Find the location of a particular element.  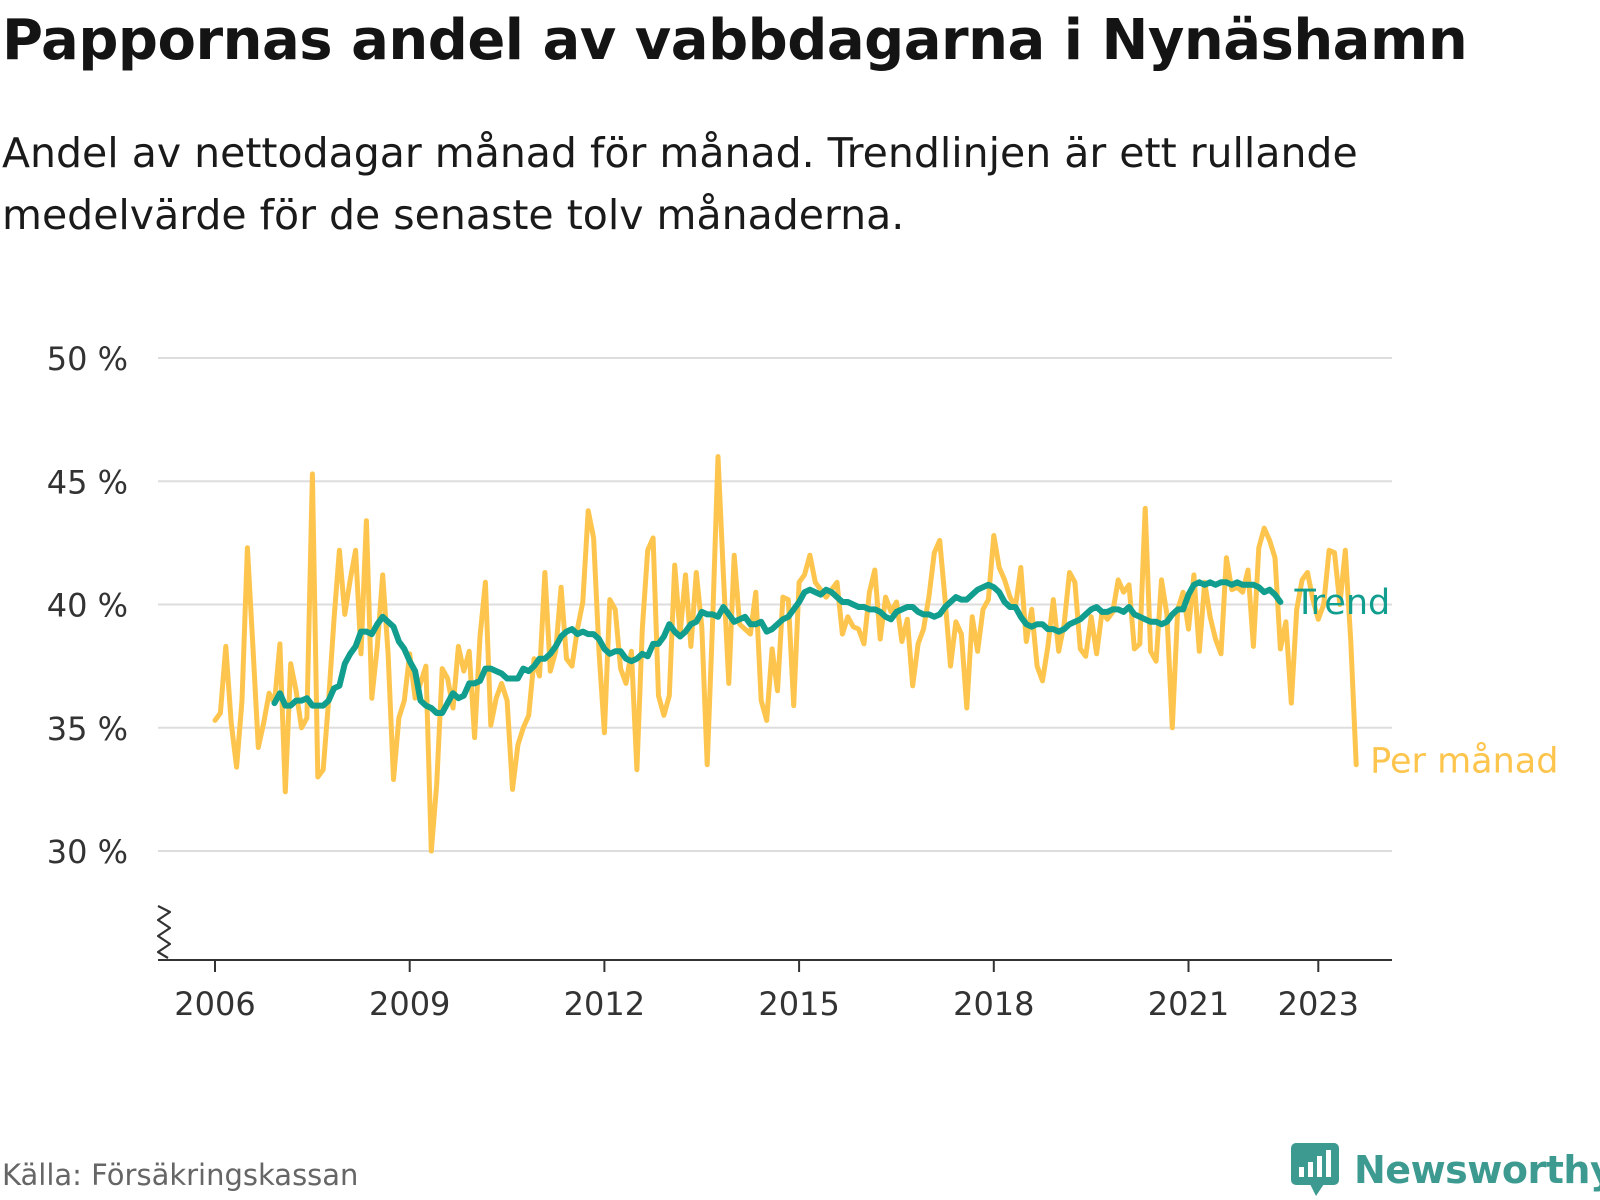

source-note: Källa: Försäkringskassan is located at coordinates (180, 1175).